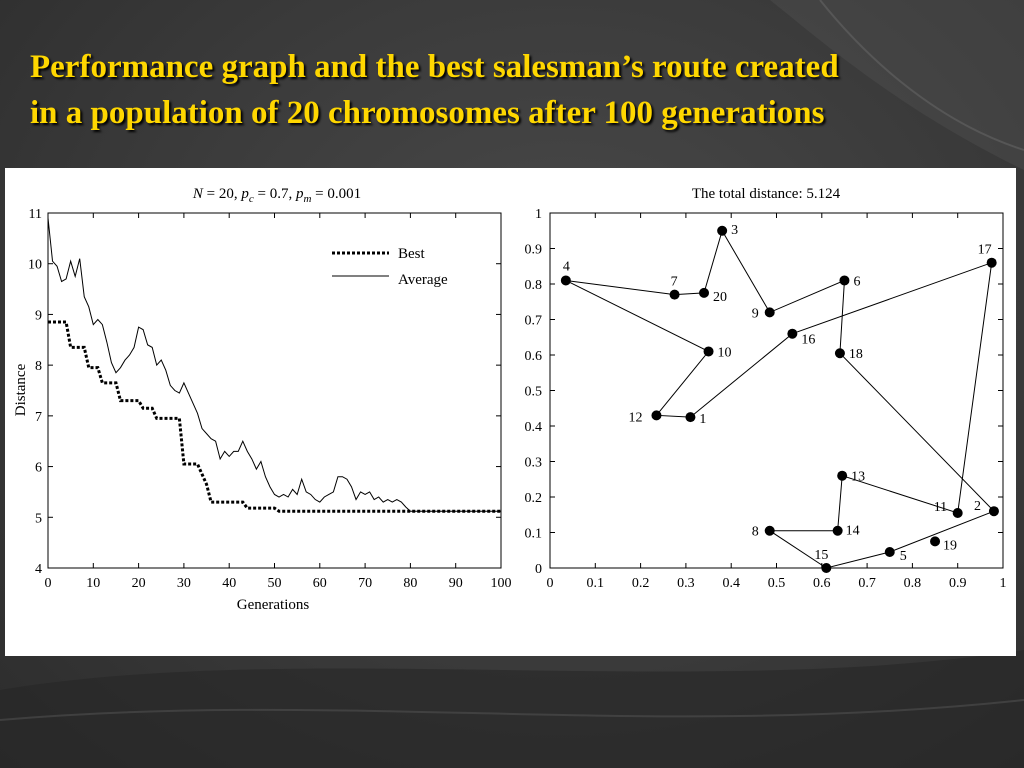 Image resolution: width=1024 pixels, height=768 pixels. Describe the element at coordinates (38, 315) in the screenshot. I see `y-tick-label: 9` at that location.